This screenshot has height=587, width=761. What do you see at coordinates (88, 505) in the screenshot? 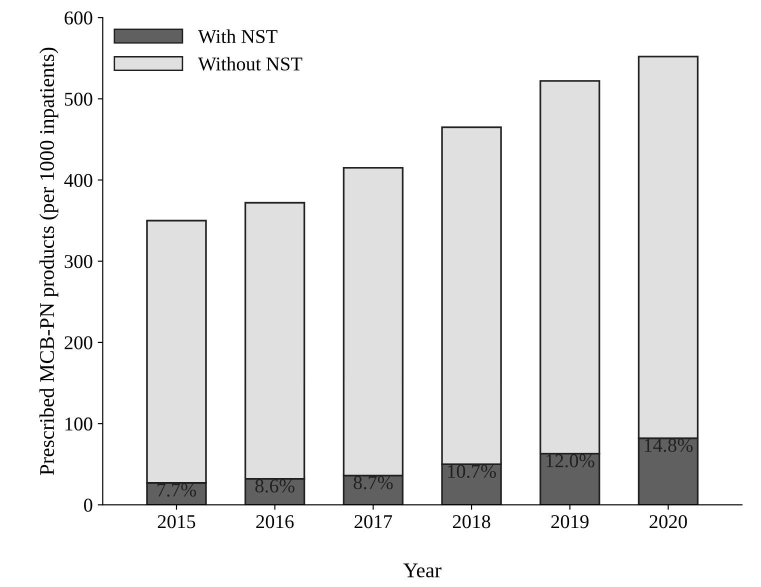
I see `y-tick-label: 0` at bounding box center [88, 505].